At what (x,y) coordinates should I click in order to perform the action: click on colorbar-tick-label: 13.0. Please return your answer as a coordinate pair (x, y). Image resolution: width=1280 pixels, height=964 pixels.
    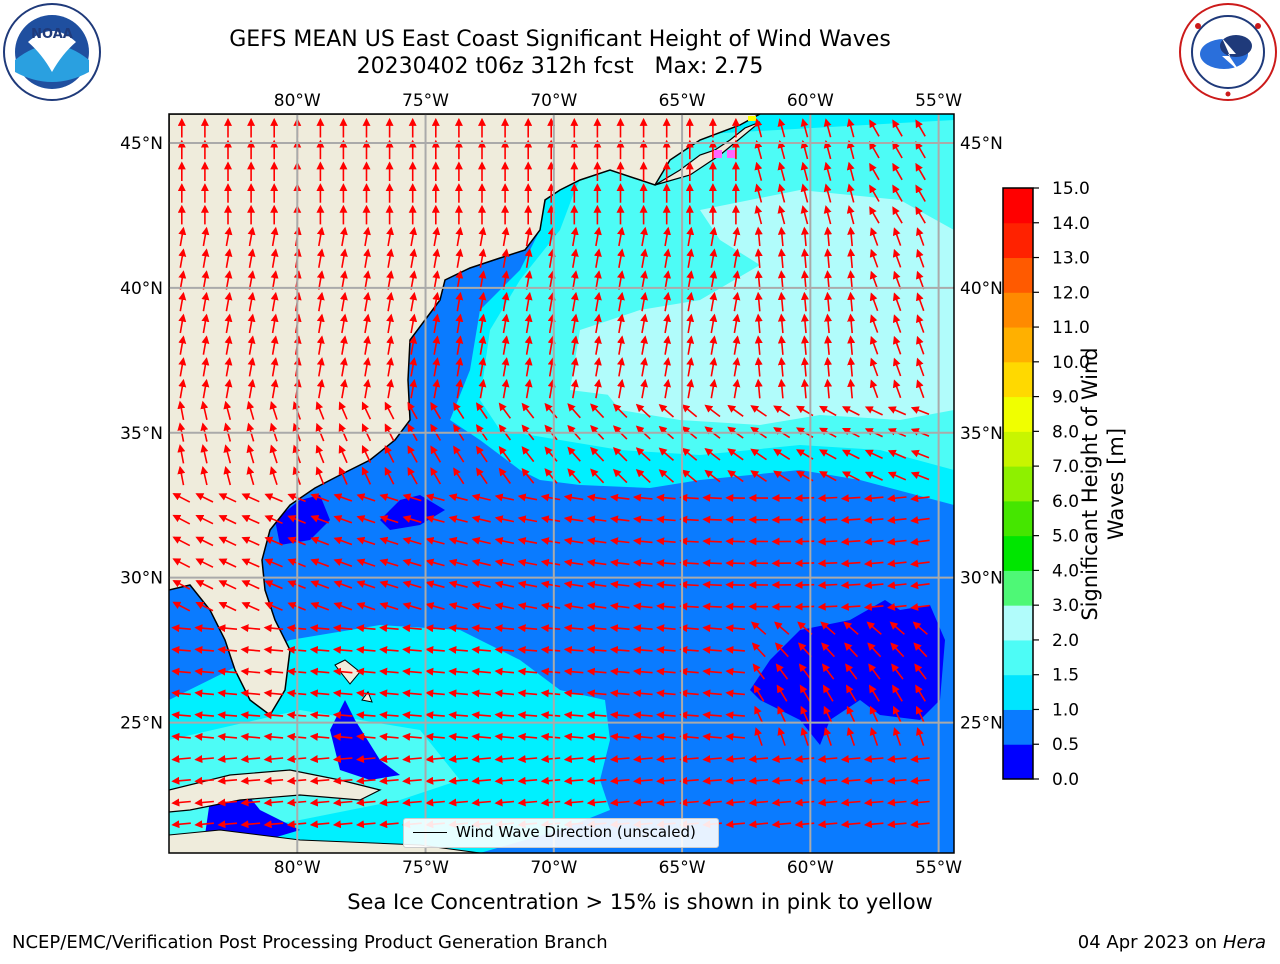
    Looking at the image, I should click on (1071, 259).